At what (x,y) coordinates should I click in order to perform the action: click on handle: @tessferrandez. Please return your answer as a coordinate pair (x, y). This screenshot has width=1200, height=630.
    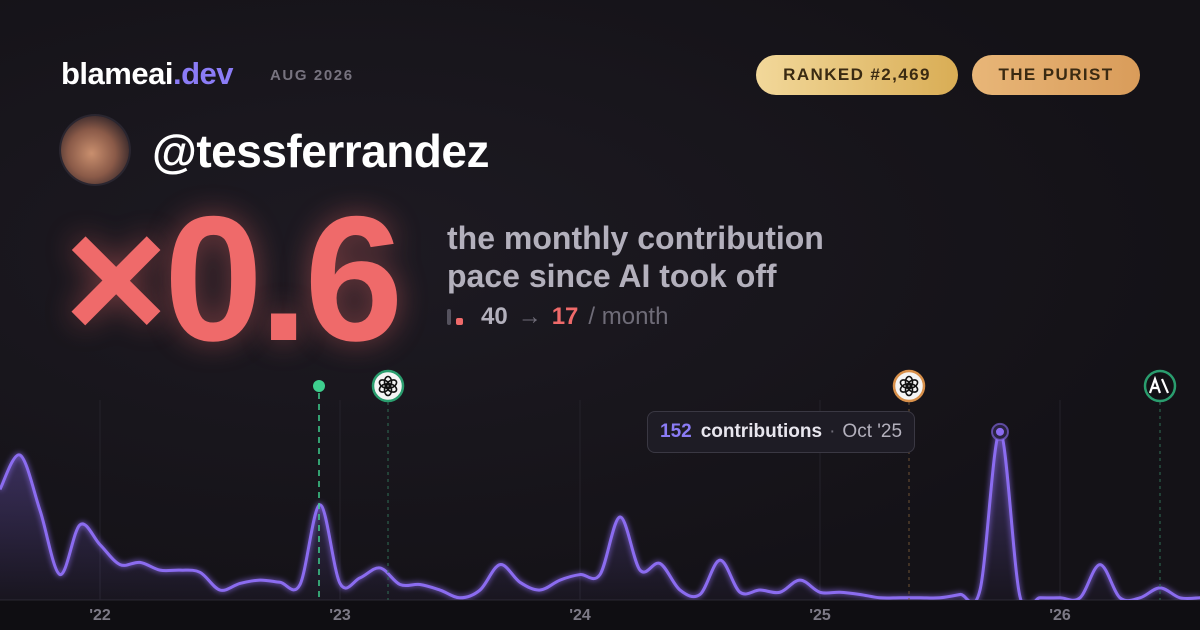
    Looking at the image, I should click on (321, 151).